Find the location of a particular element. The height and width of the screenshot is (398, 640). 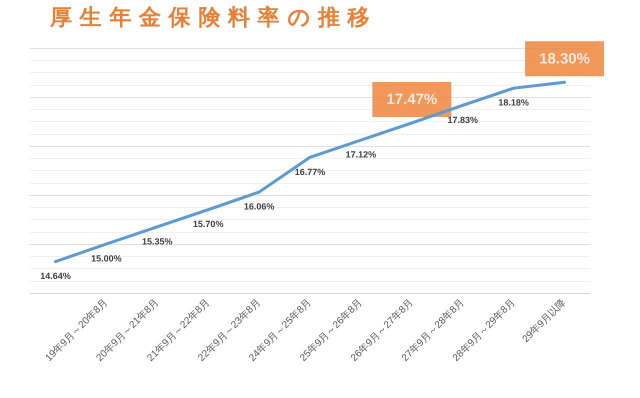

data-label: 17.83% is located at coordinates (462, 119).